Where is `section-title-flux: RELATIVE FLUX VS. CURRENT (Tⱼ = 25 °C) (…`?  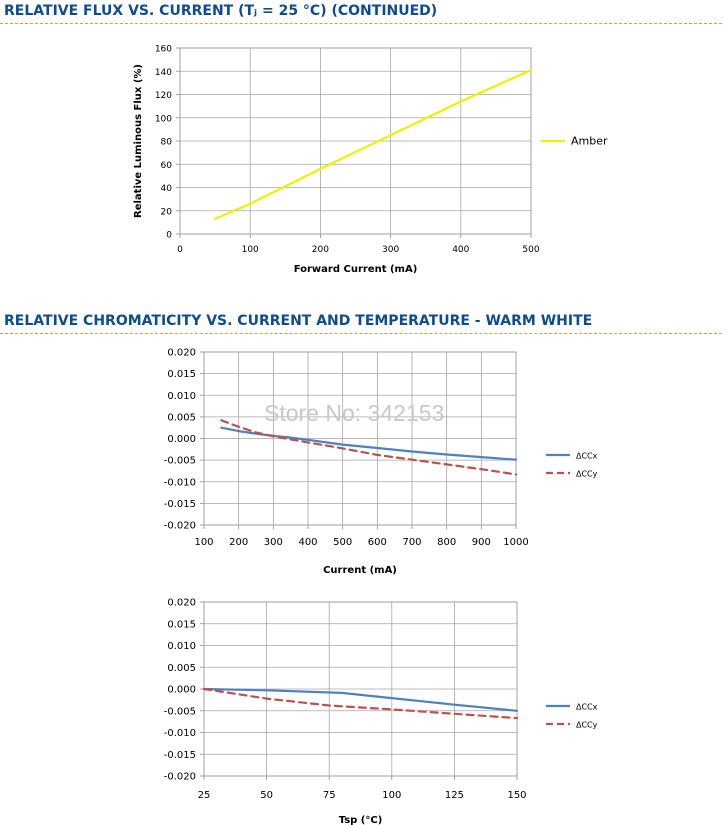
section-title-flux: RELATIVE FLUX VS. CURRENT (Tⱼ = 25 °C) (… is located at coordinates (221, 11).